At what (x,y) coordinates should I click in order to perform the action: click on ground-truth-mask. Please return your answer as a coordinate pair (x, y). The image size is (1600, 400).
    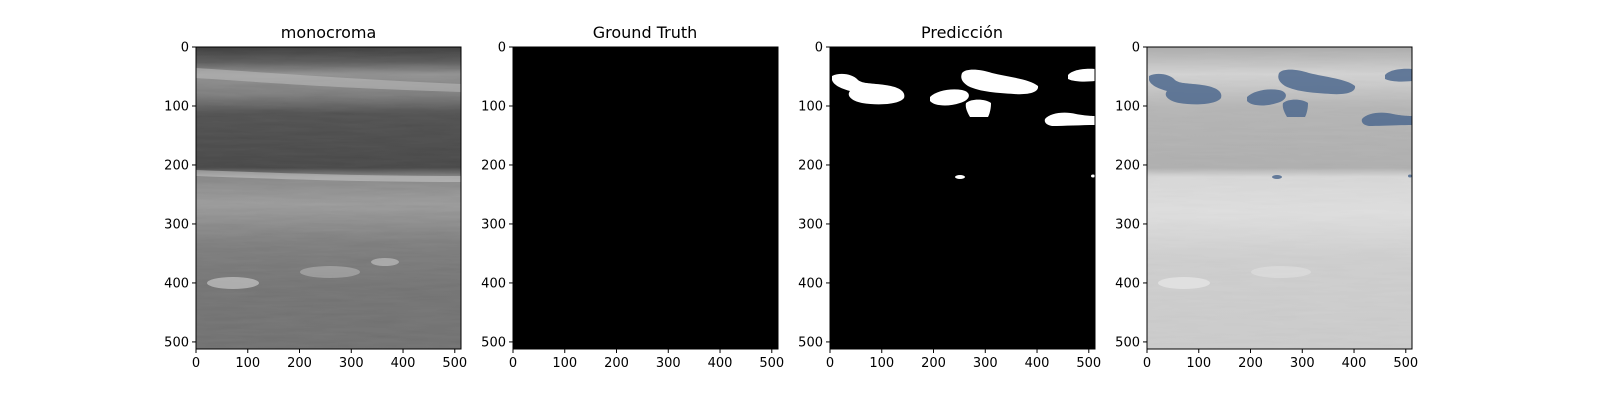
    Looking at the image, I should click on (645, 198).